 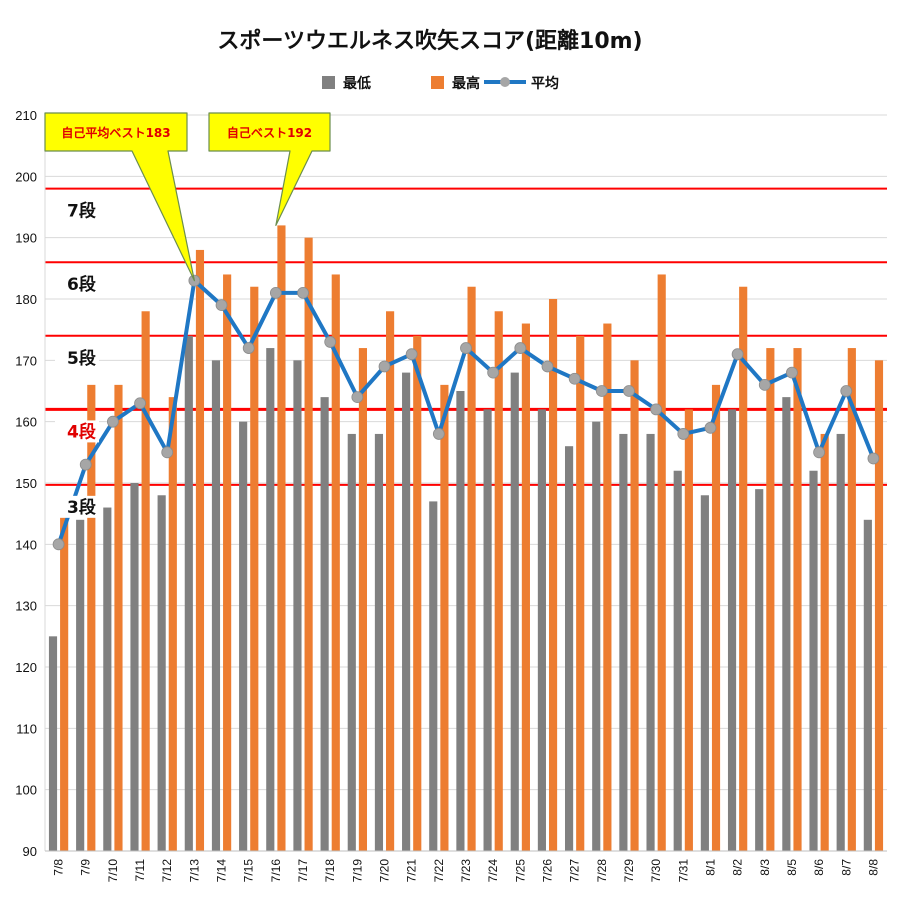 What do you see at coordinates (26, 422) in the screenshot?
I see `y-tick-label: 160` at bounding box center [26, 422].